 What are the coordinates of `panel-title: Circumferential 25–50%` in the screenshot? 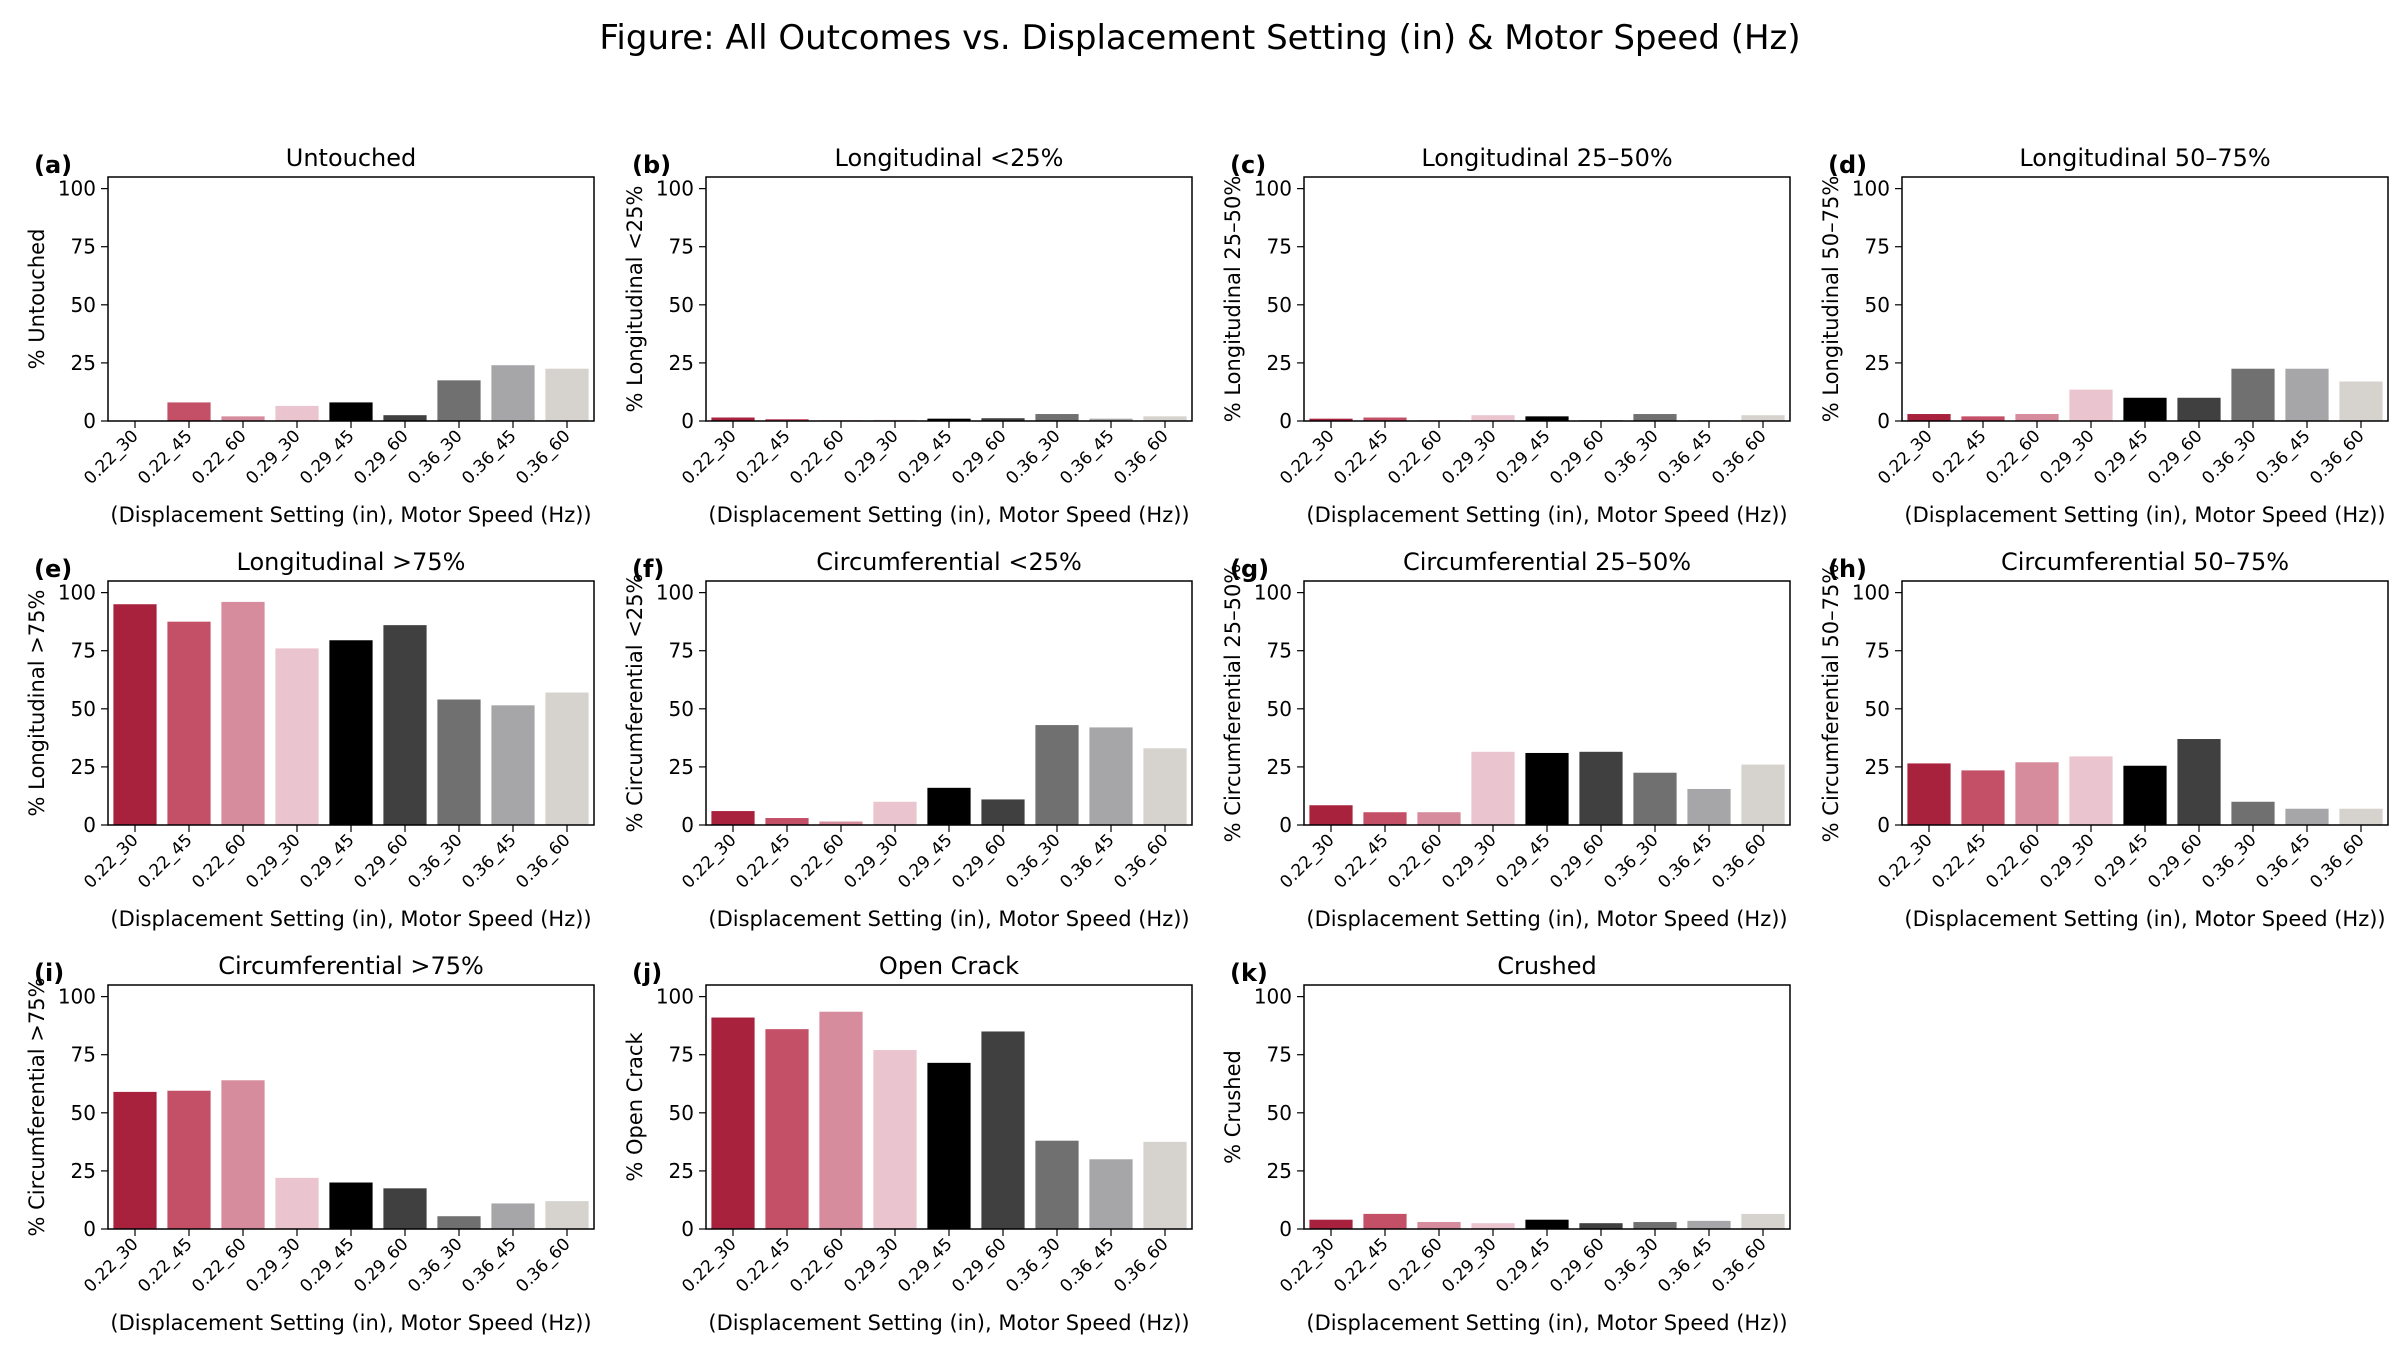 It's located at (1547, 562).